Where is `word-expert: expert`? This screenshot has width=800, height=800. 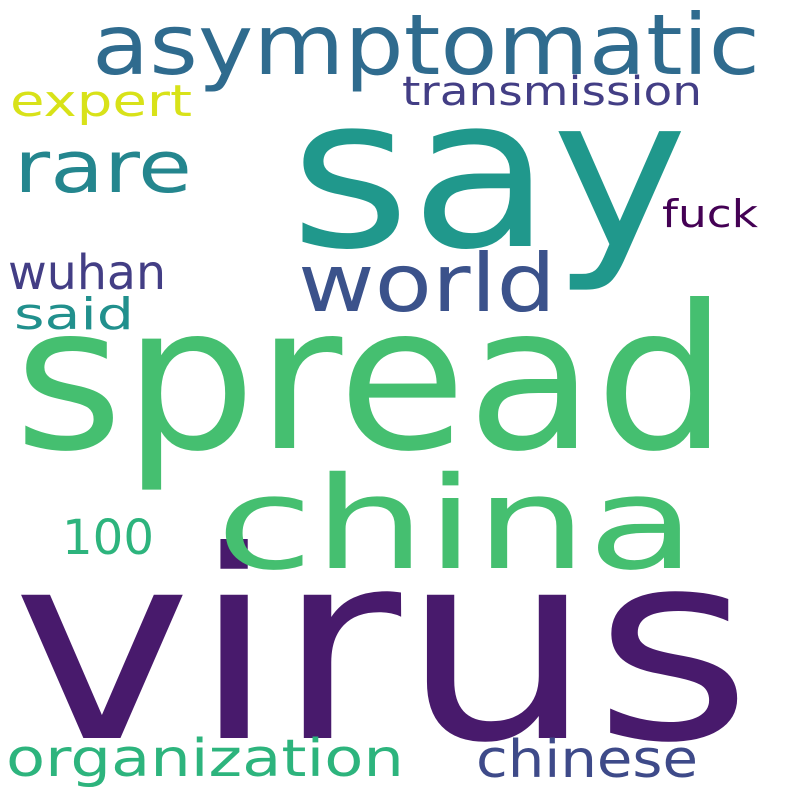
word-expert: expert is located at coordinates (101, 101).